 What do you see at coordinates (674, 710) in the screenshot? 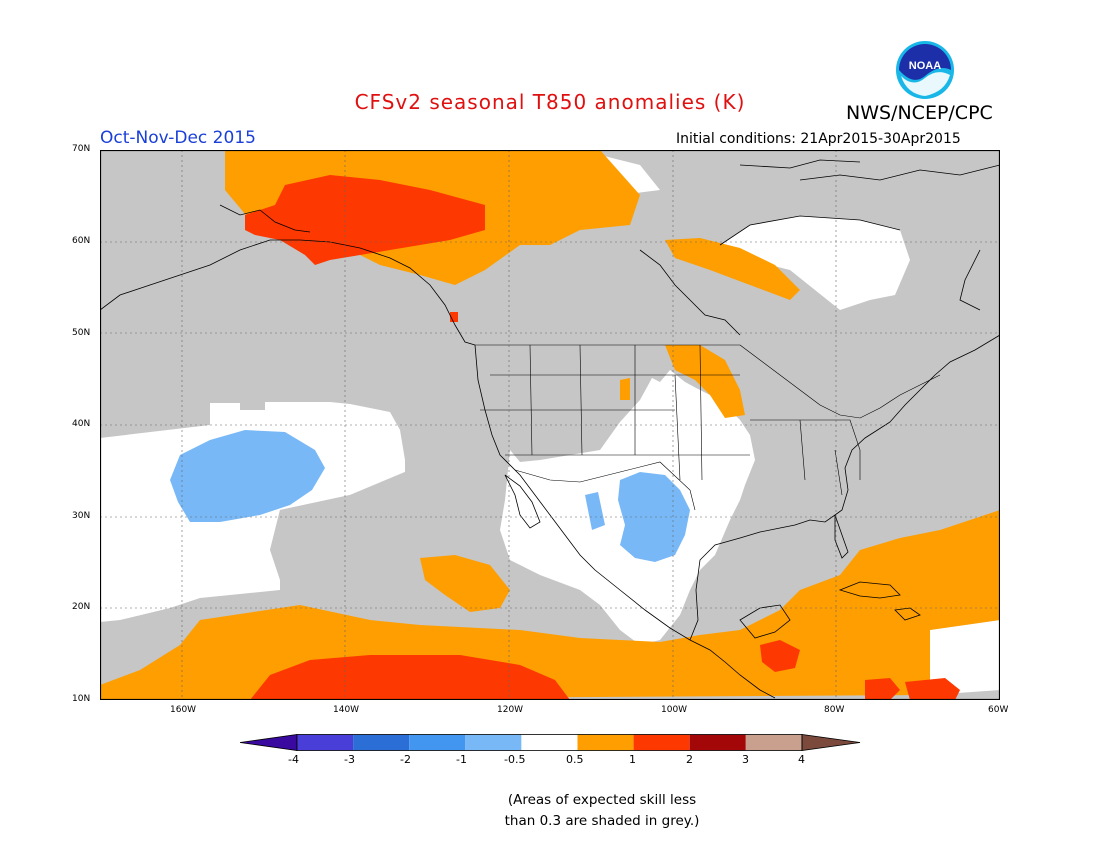
I see `lon-label: 100W` at bounding box center [674, 710].